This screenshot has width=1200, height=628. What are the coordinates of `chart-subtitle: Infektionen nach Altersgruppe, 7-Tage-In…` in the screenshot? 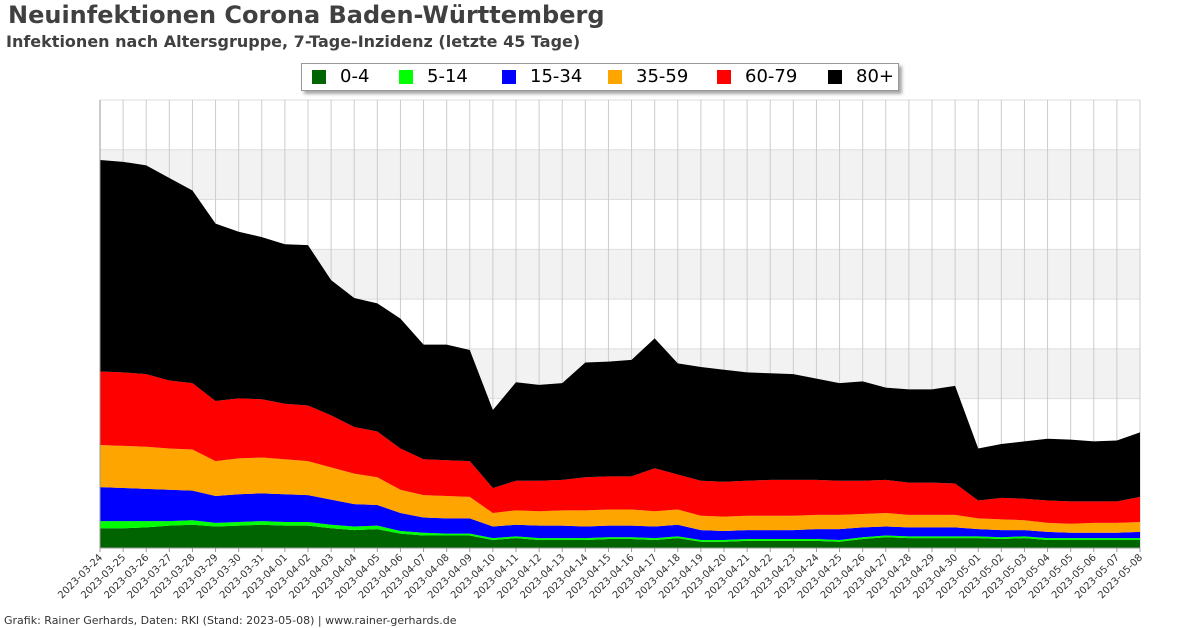 It's located at (293, 41).